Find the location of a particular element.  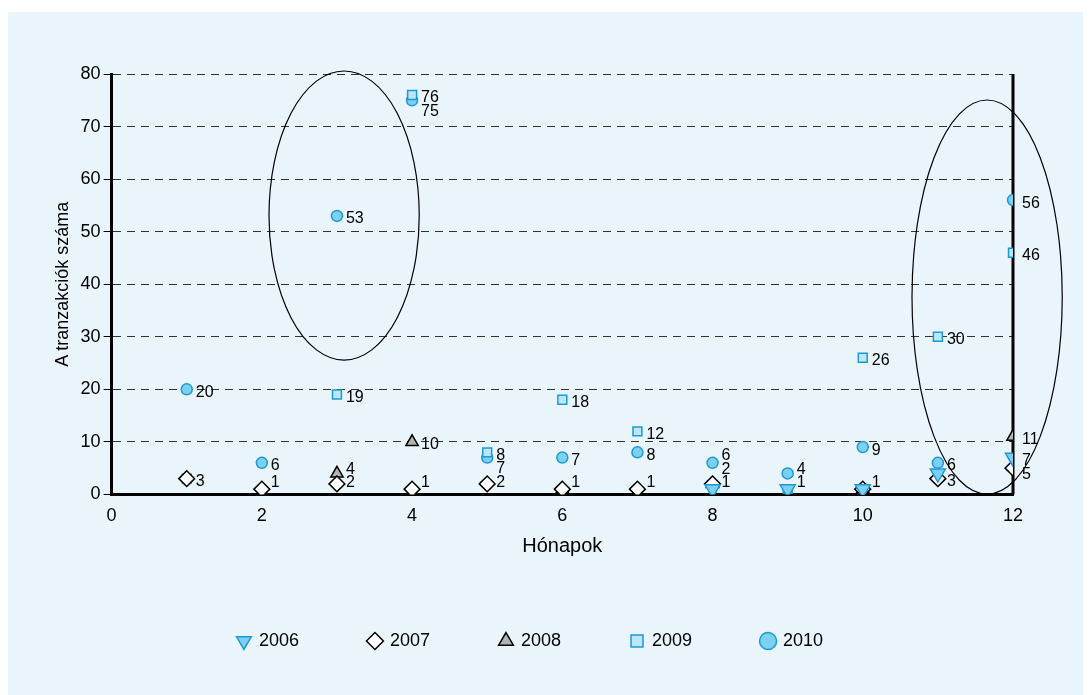

x-axis-title: Hónapok is located at coordinates (563, 544).